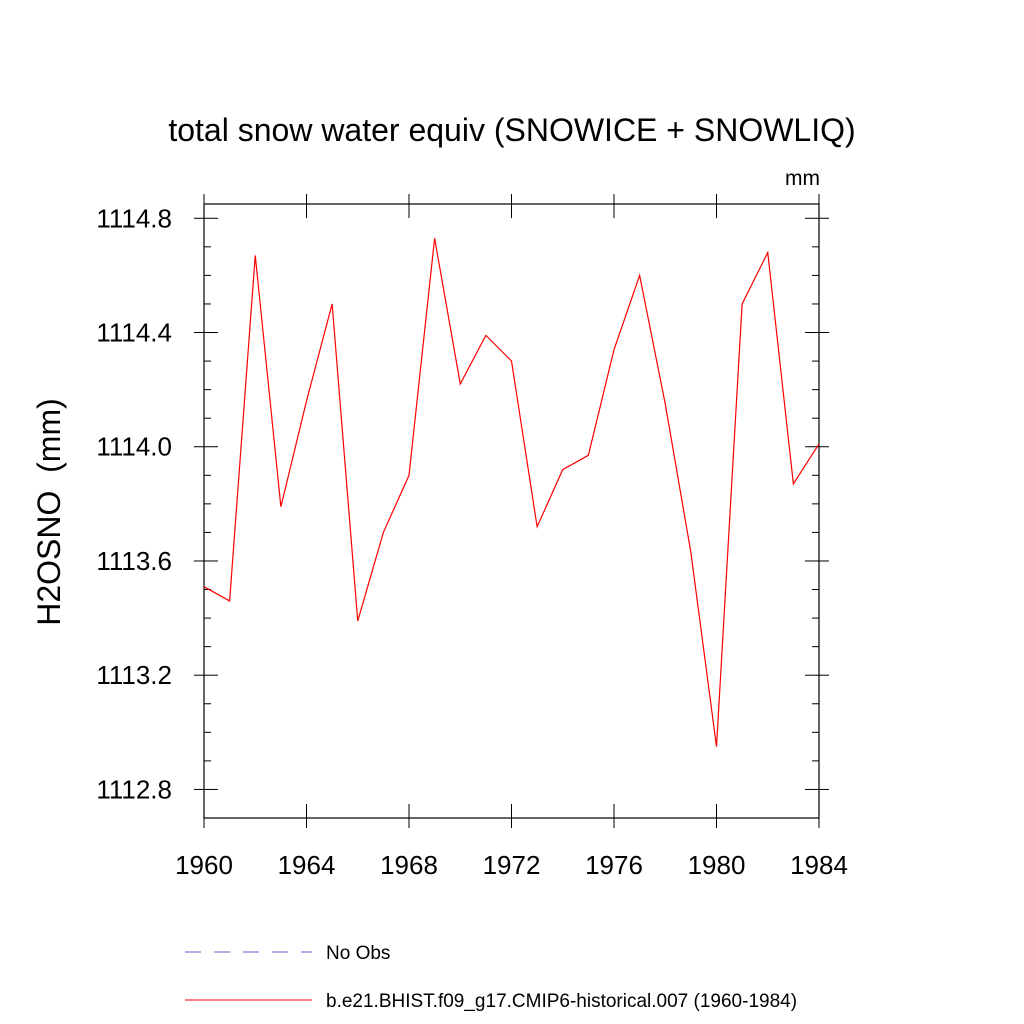  Describe the element at coordinates (204, 865) in the screenshot. I see `x-tick-label: 1960` at that location.